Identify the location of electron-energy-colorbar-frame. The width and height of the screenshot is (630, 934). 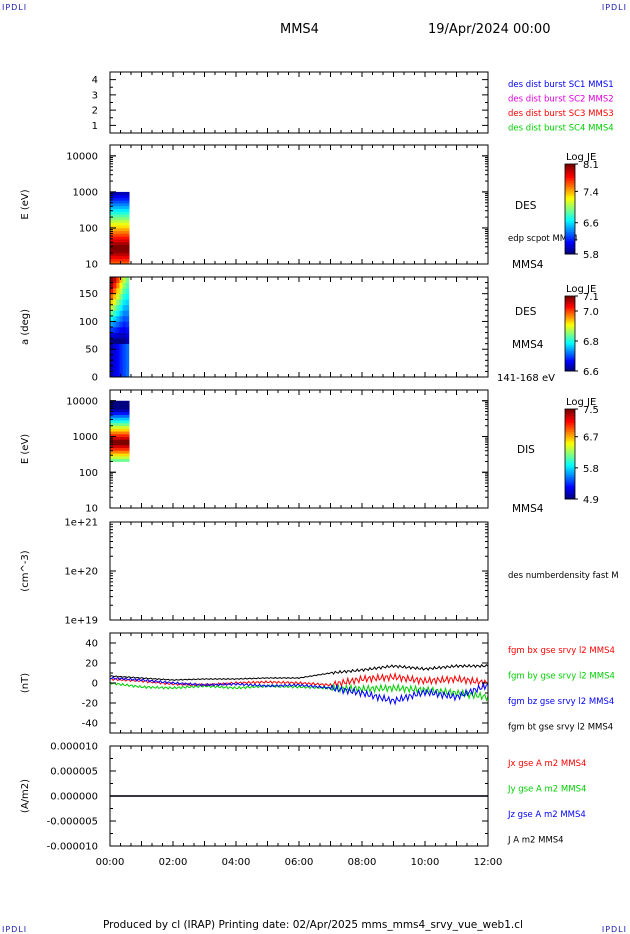
(570, 209).